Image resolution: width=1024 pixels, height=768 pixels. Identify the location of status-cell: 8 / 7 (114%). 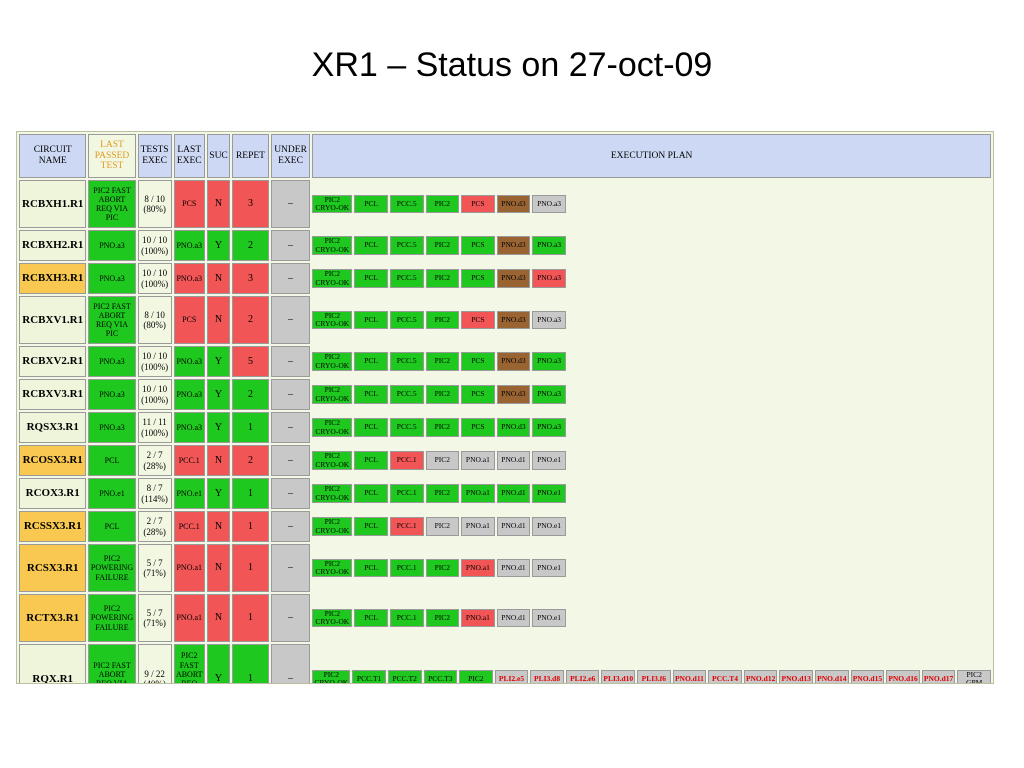
(154, 493).